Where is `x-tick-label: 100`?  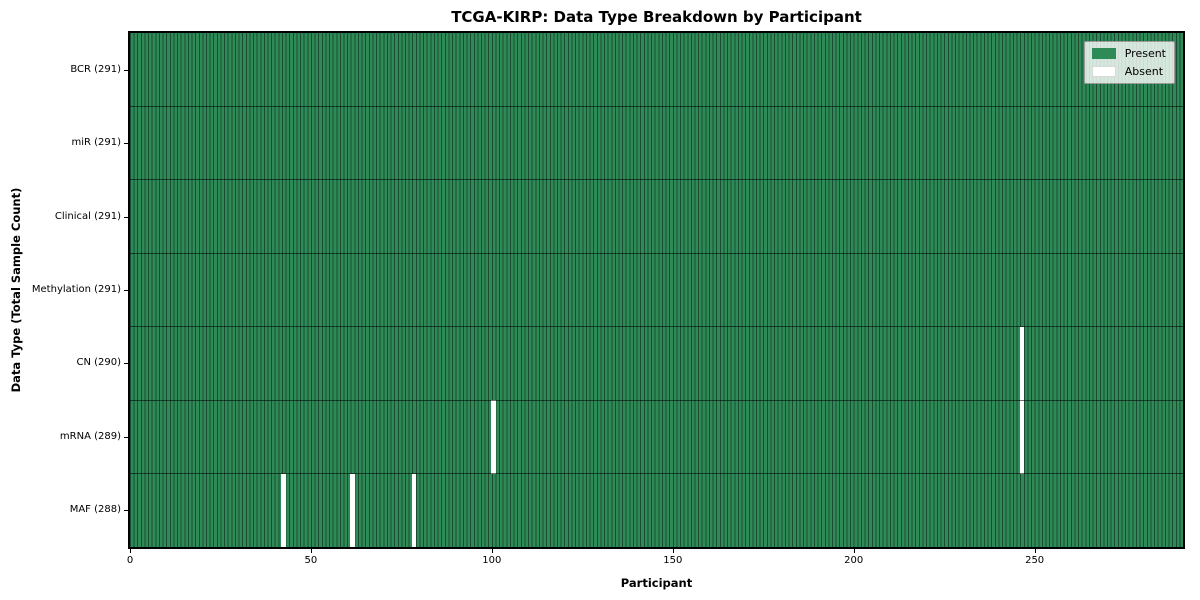 x-tick-label: 100 is located at coordinates (492, 560).